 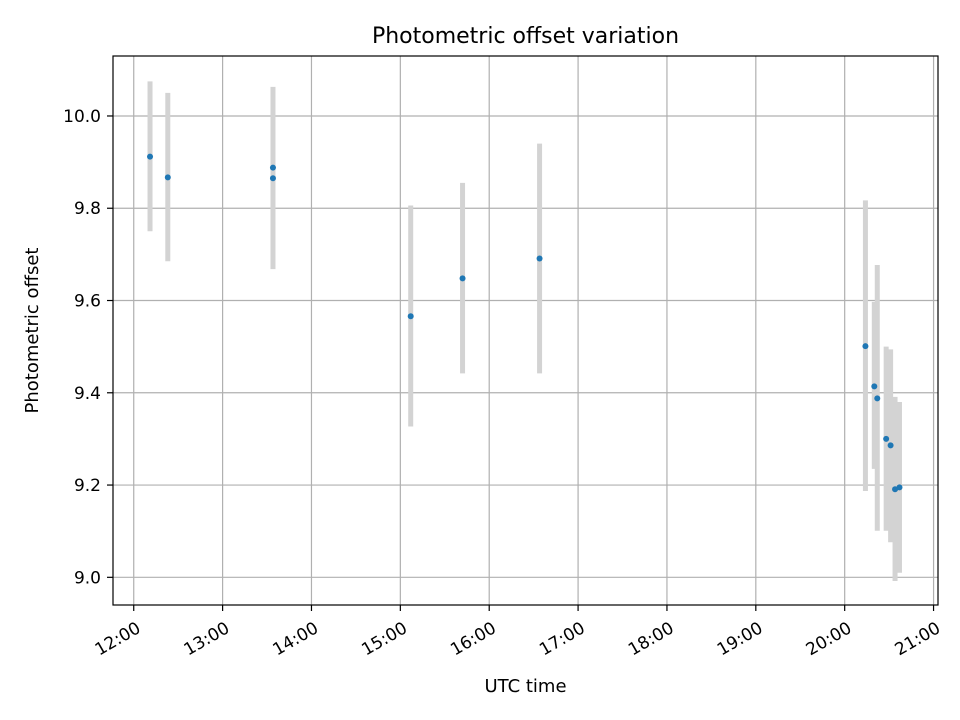 I want to click on x-tick-label-3: 15:00, so click(x=384, y=639).